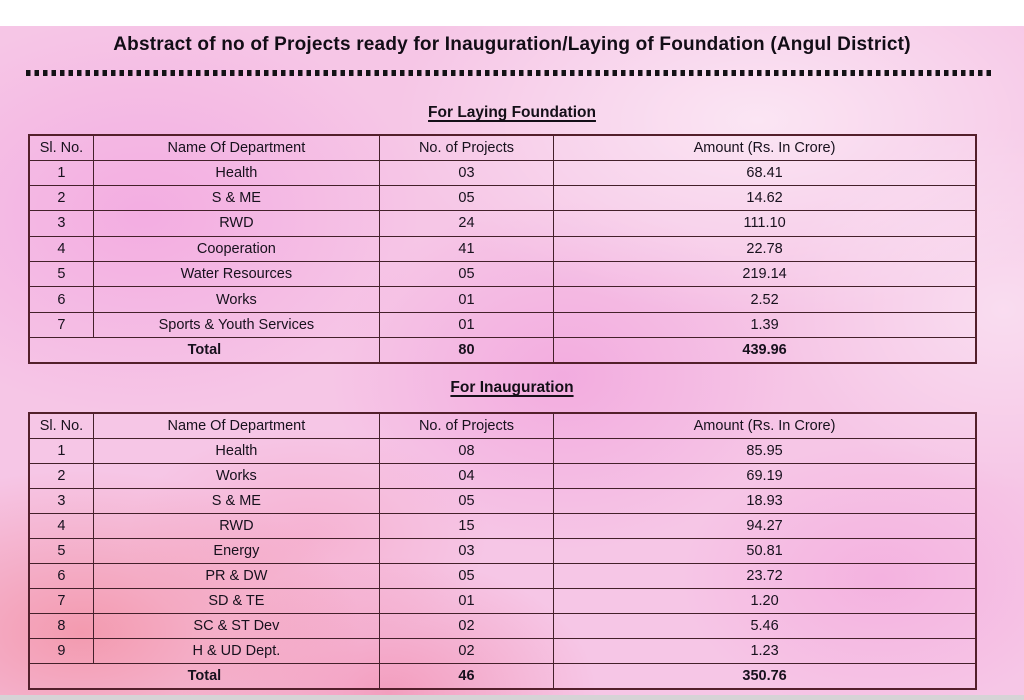 The width and height of the screenshot is (1024, 700). Describe the element at coordinates (466, 249) in the screenshot. I see `table-cell: 41` at that location.